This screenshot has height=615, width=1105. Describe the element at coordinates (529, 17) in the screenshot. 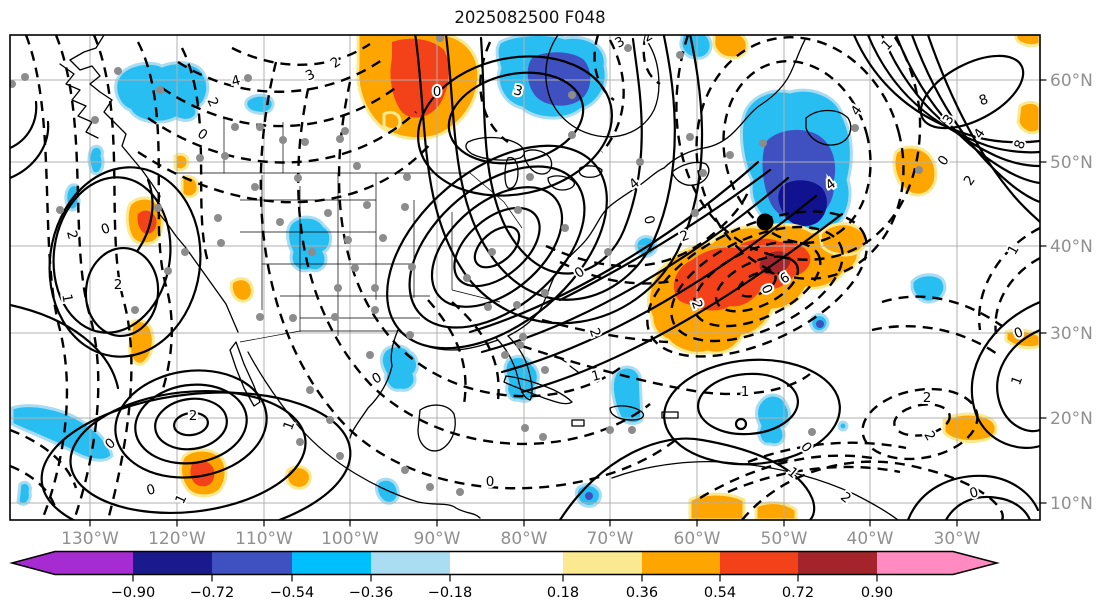

I see `figure-title: 2025082500 F048` at that location.